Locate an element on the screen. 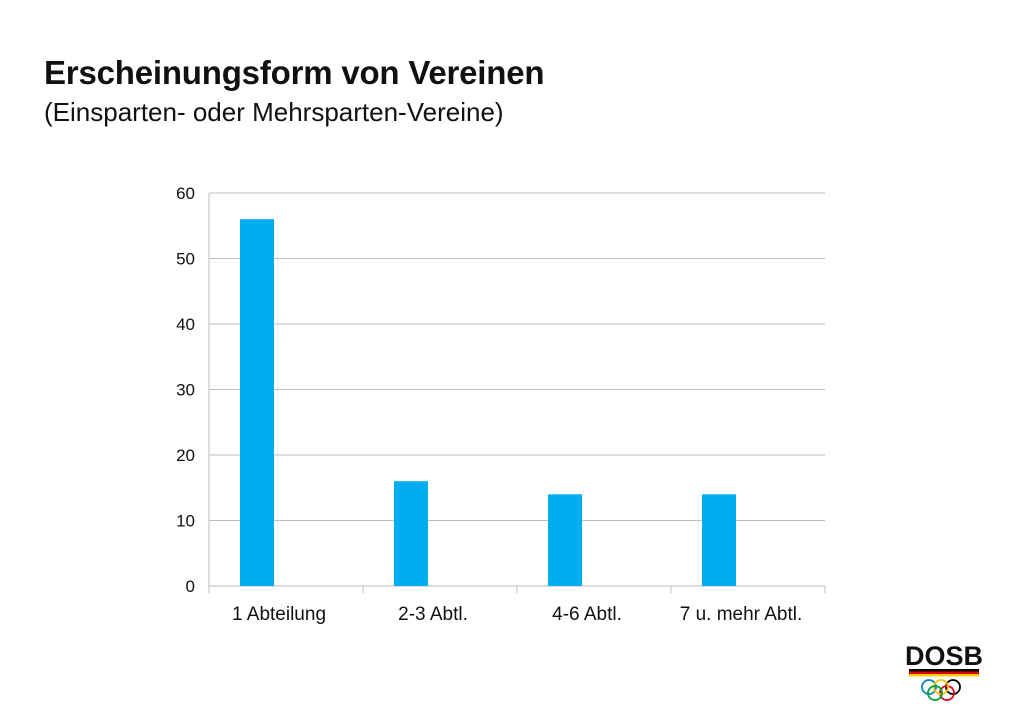 This screenshot has height=724, width=1024. flag-stripe-red is located at coordinates (944, 672).